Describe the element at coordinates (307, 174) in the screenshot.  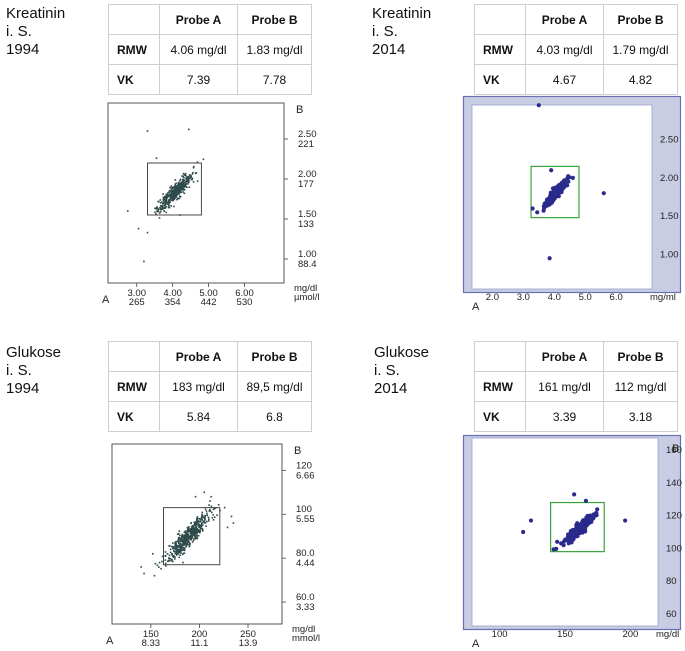
I see `y-tick-label: 2.00` at that location.